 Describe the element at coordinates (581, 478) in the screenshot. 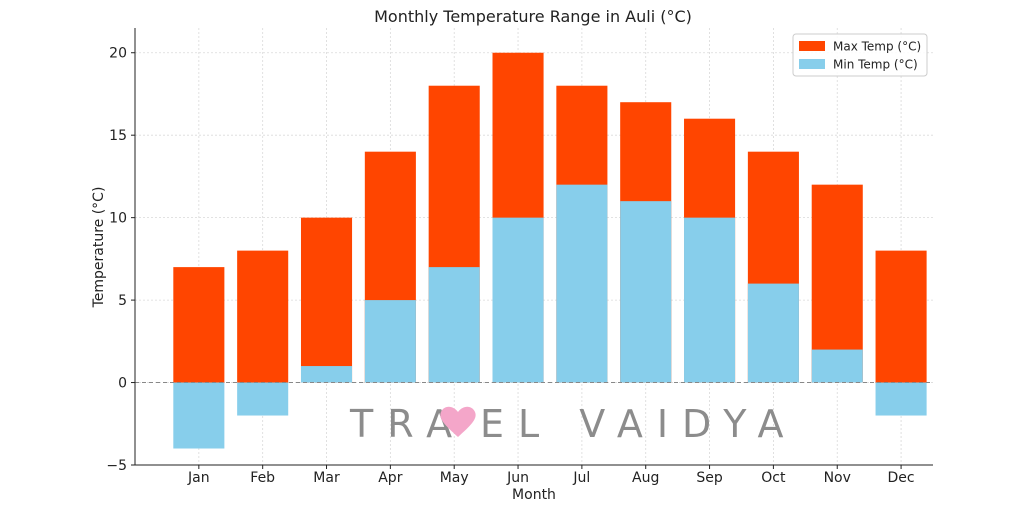

I see `x-tick-label-jul: Jul` at that location.